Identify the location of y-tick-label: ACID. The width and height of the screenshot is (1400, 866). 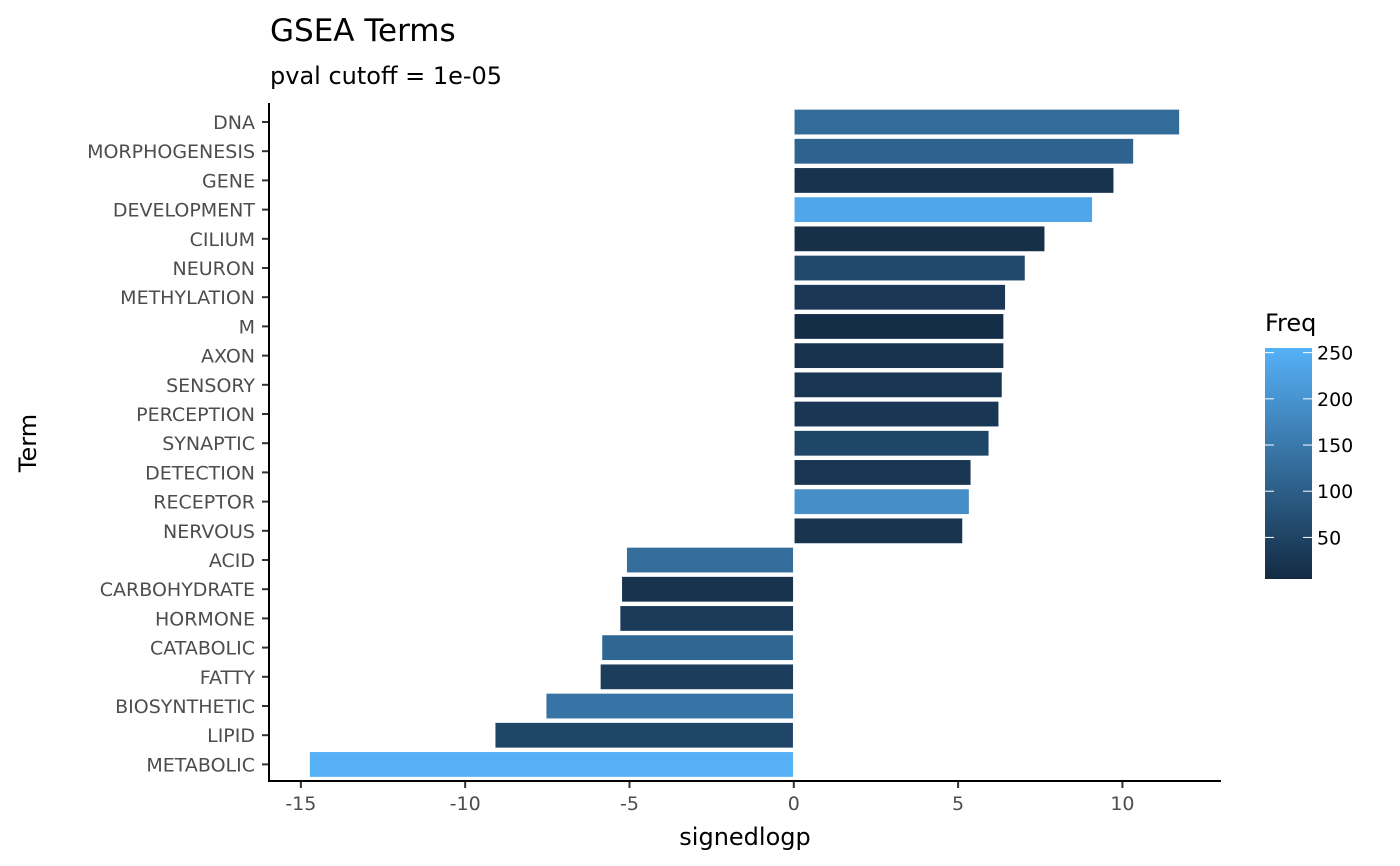
(232, 561).